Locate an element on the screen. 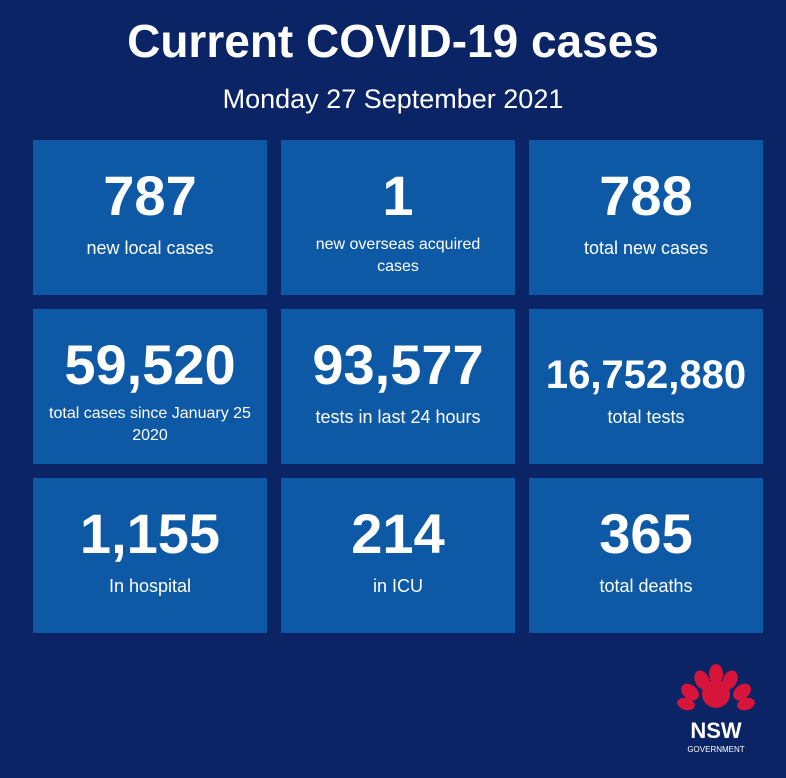 The width and height of the screenshot is (786, 778). stat-label: total new cases is located at coordinates (646, 248).